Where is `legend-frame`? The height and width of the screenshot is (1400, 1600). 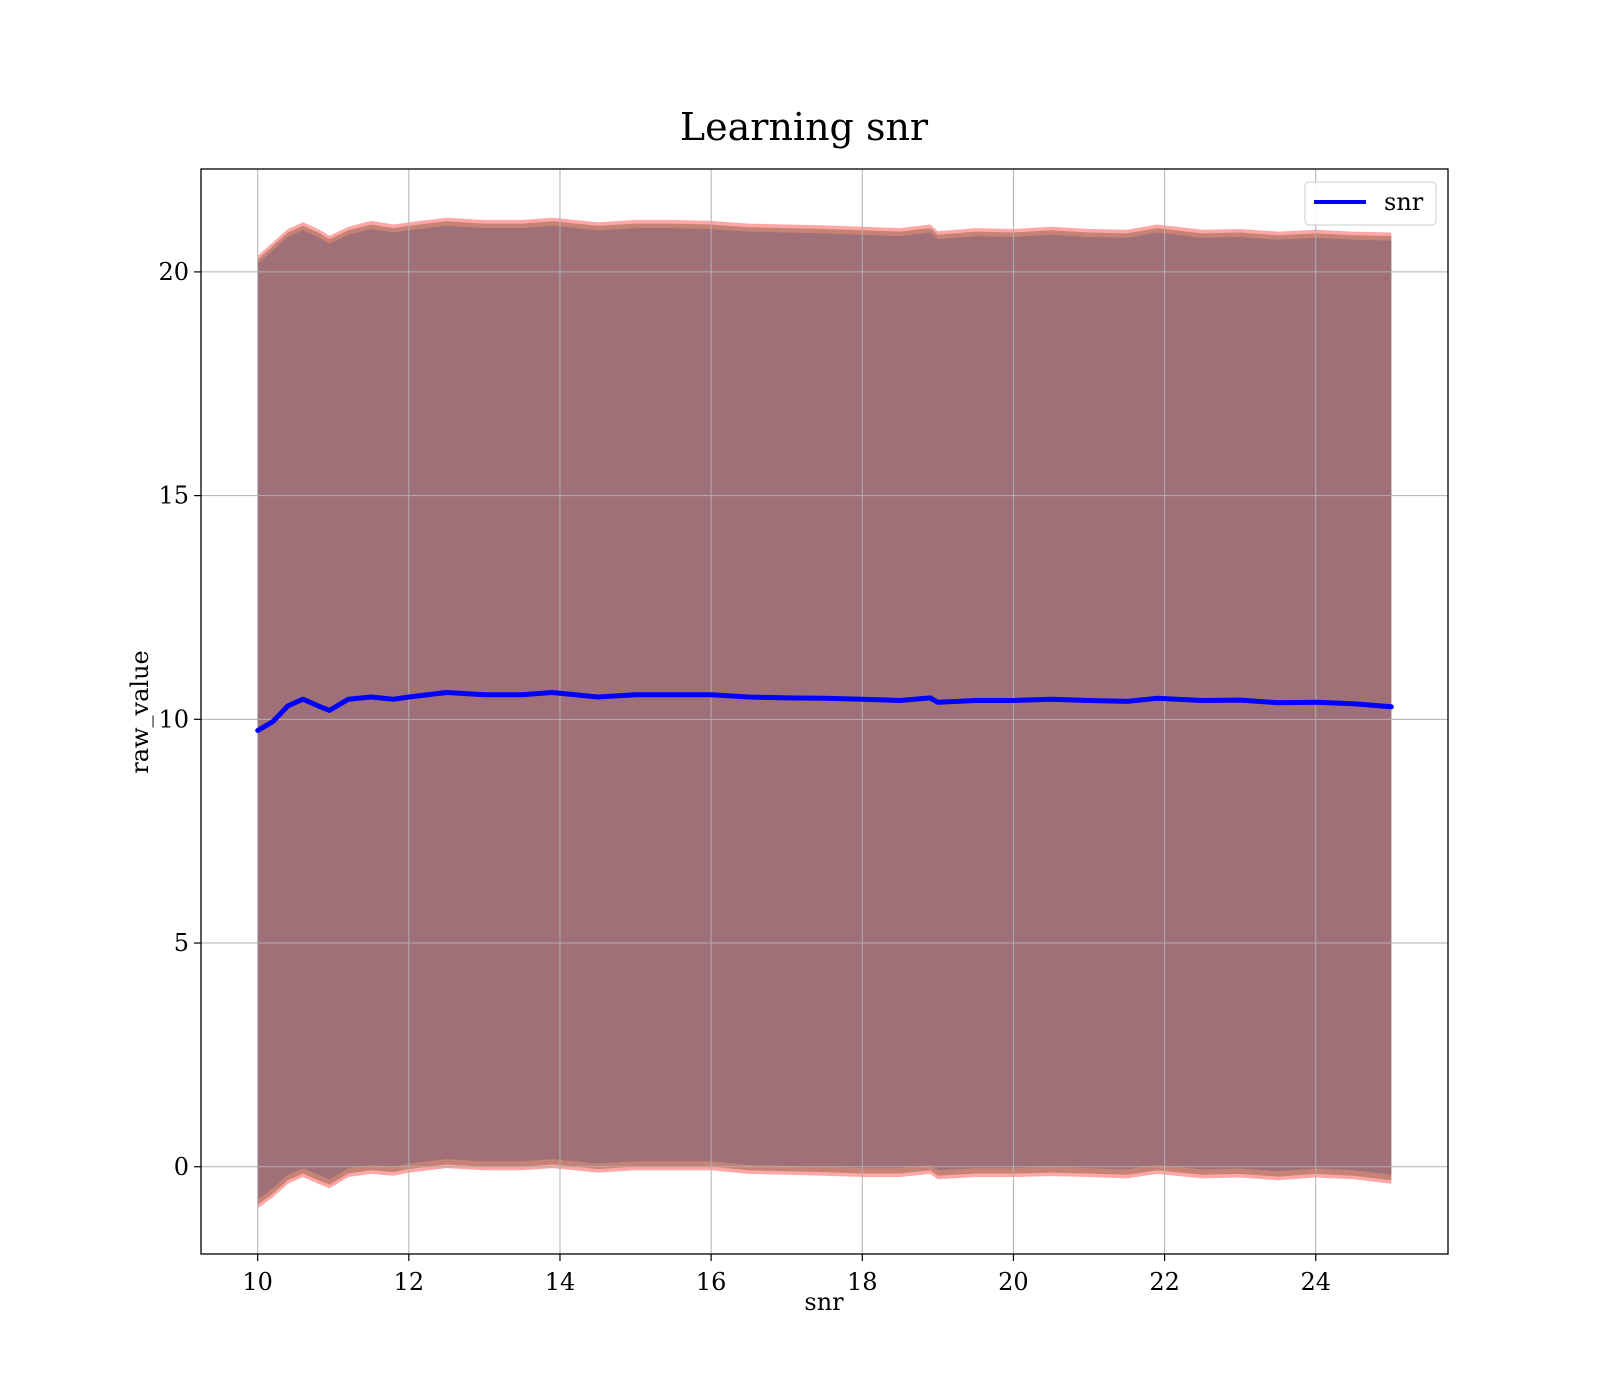
legend-frame is located at coordinates (1370, 203).